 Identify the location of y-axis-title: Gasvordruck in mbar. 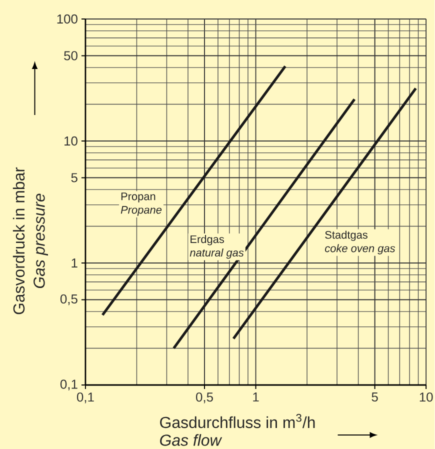
(19, 240).